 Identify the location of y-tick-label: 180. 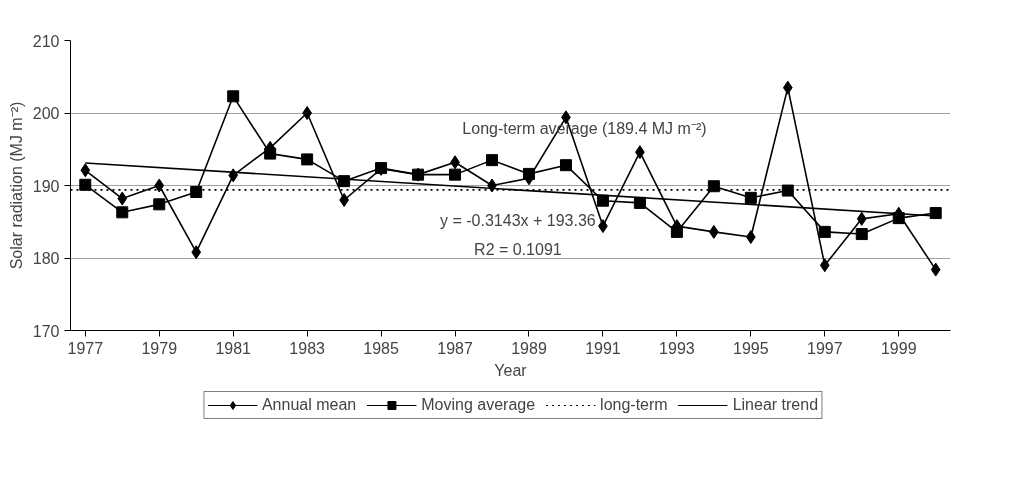
(46, 258).